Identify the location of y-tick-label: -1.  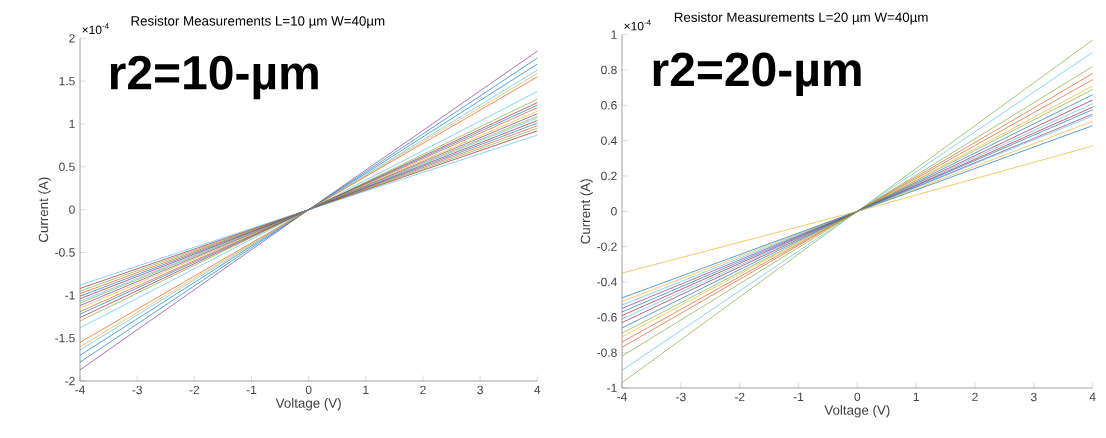
(70, 295).